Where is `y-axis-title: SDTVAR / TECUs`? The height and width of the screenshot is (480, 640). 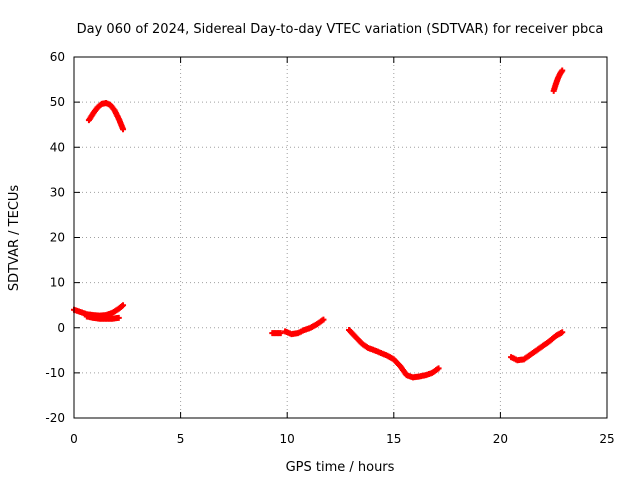
y-axis-title: SDTVAR / TECUs is located at coordinates (14, 238).